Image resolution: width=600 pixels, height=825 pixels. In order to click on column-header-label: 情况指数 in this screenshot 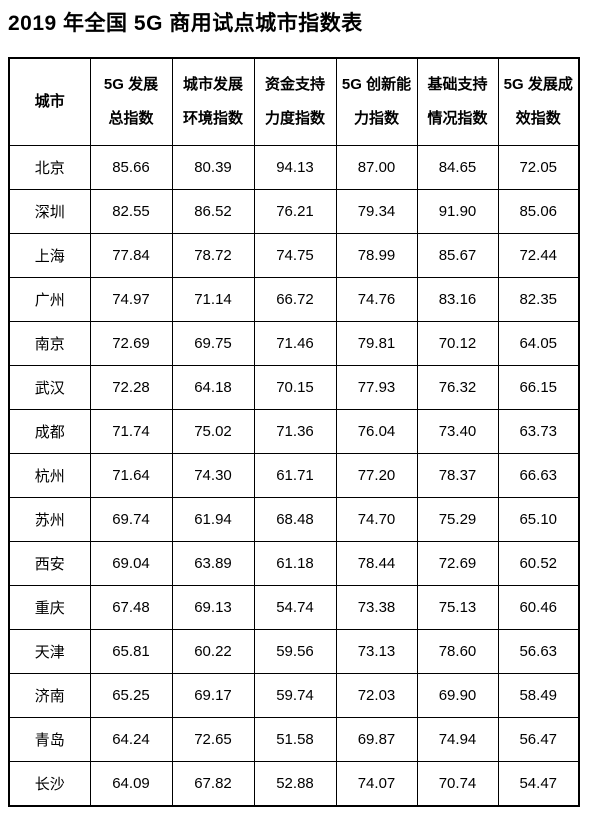, I will do `click(457, 119)`.